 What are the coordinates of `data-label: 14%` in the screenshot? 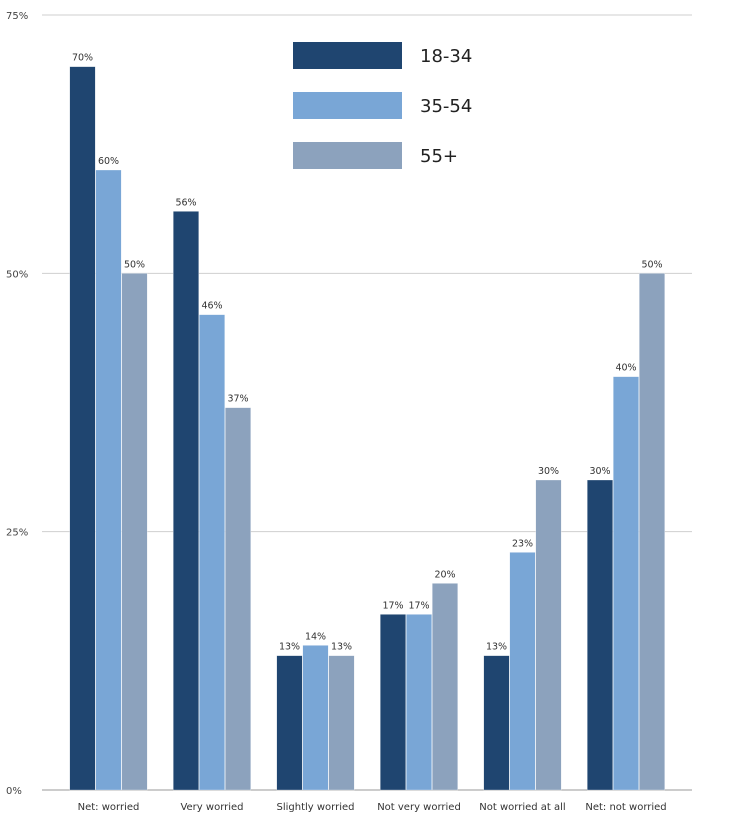 It's located at (315, 636).